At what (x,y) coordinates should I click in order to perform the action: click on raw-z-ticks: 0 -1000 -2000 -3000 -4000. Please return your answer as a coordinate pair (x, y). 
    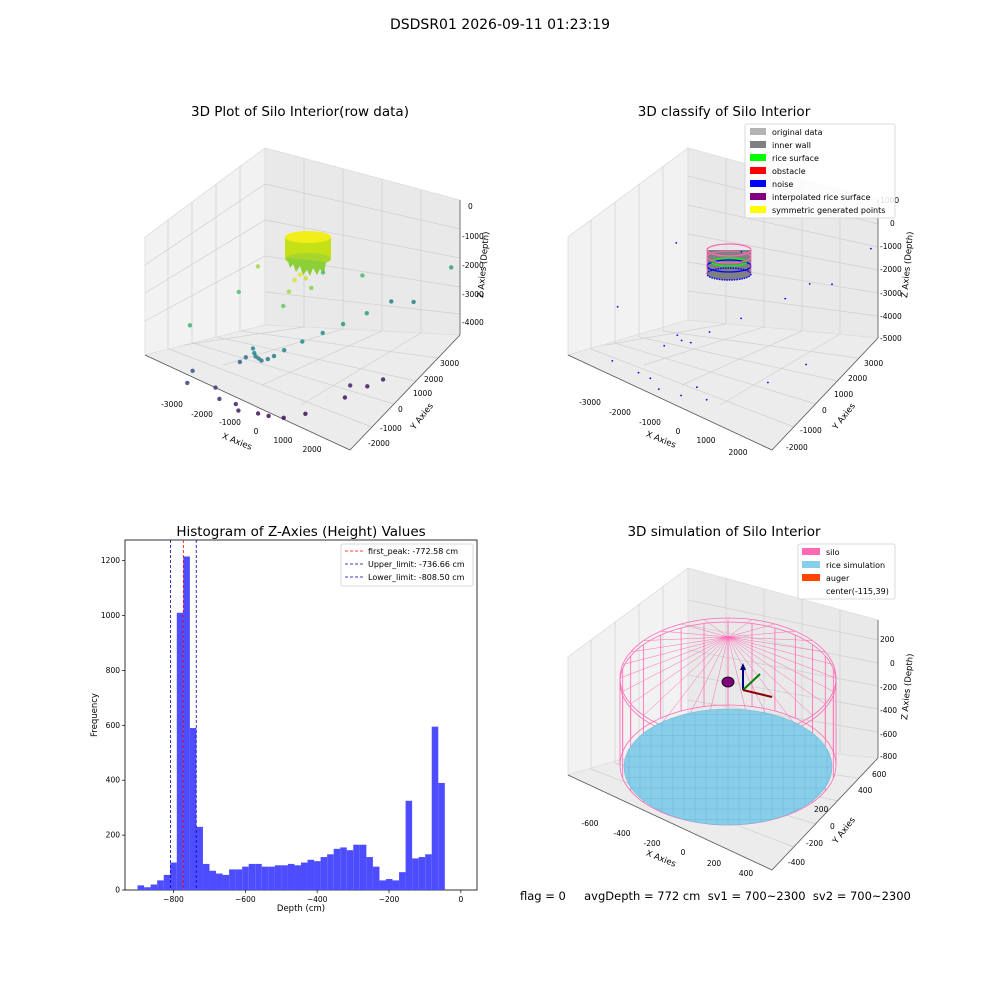
    Looking at the image, I should click on (473, 264).